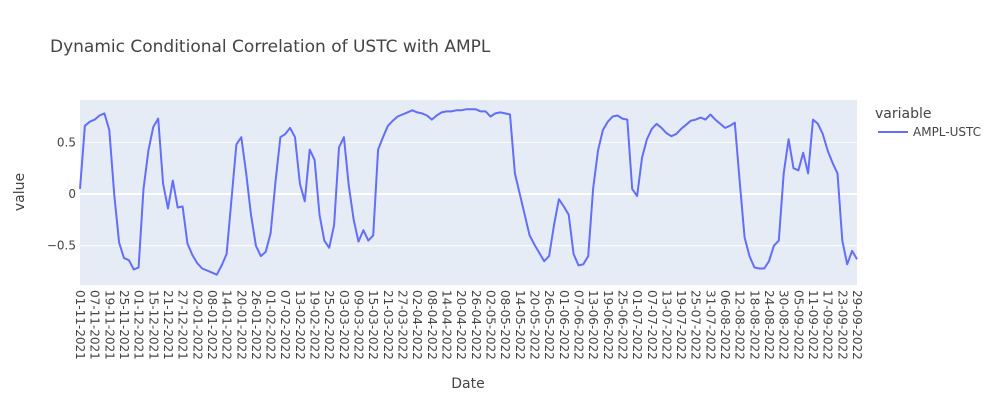 The height and width of the screenshot is (404, 1000). Describe the element at coordinates (608, 325) in the screenshot. I see `x-tick-label: 19-06-2022` at that location.